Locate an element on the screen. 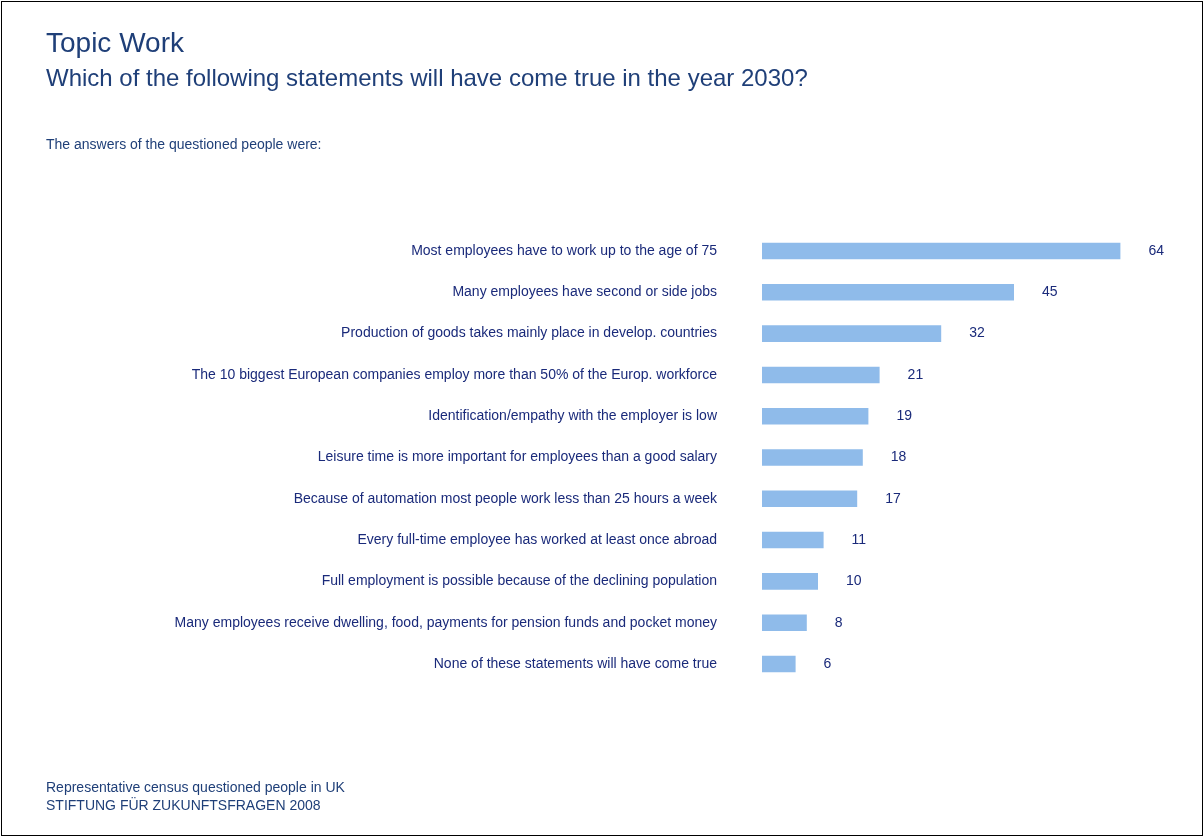 This screenshot has width=1204, height=837. data-label: 11 is located at coordinates (859, 538).